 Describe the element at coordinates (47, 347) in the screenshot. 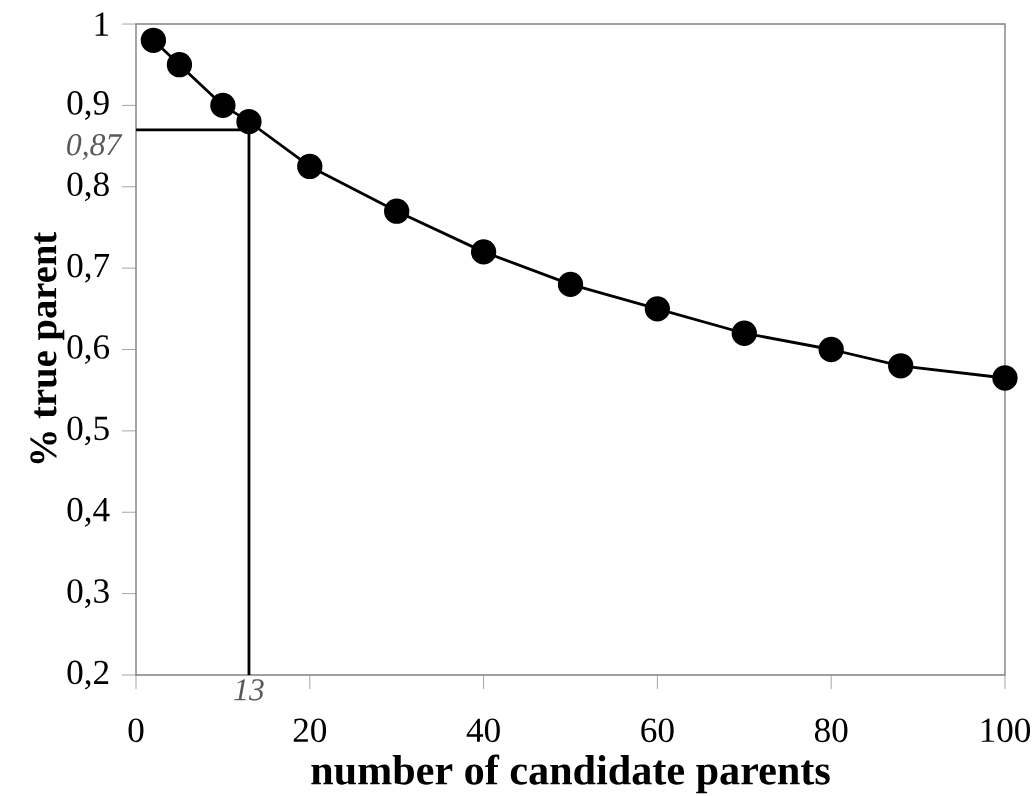

I see `y-axis-title: % true parent` at that location.